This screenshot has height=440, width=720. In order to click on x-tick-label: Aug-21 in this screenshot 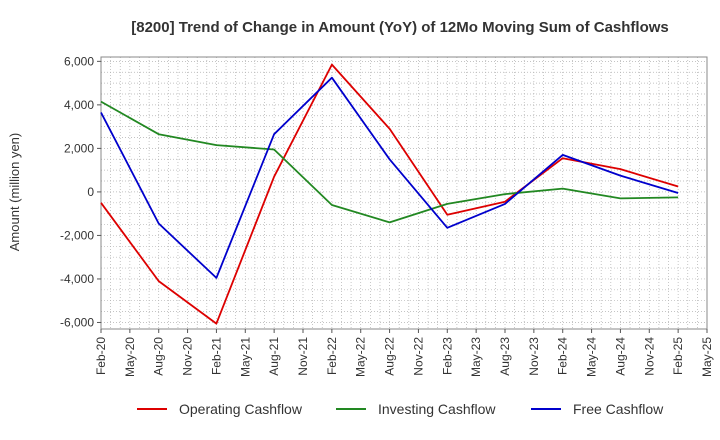, I will do `click(274, 356)`.